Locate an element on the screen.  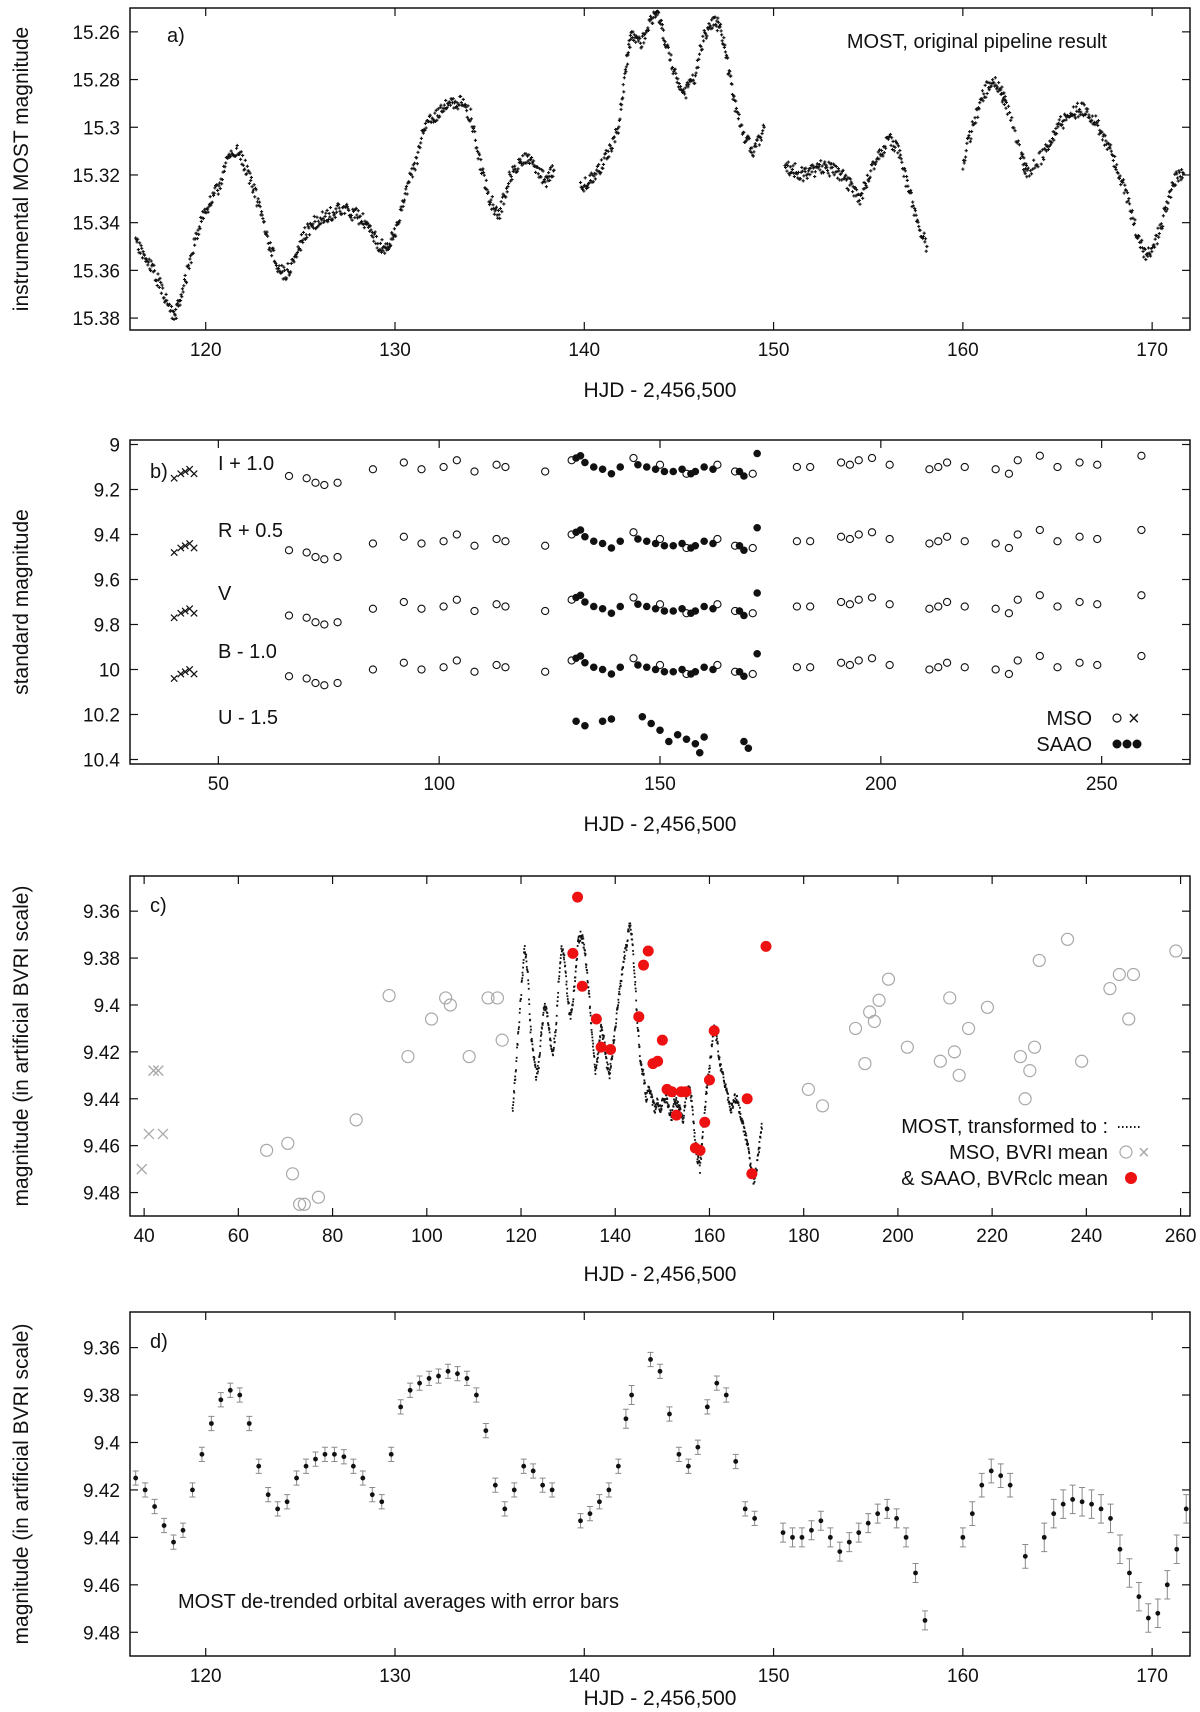
legend-mso-circle-marker is located at coordinates (1117, 718).